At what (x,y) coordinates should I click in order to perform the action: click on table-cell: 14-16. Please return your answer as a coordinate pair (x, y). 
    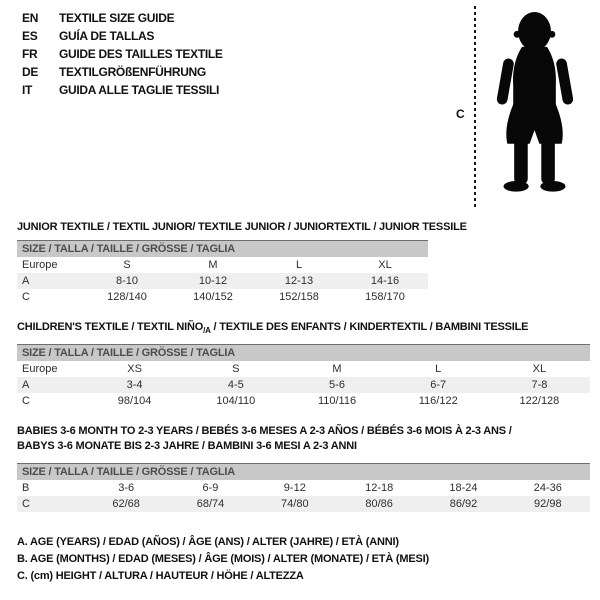
    Looking at the image, I should click on (385, 281).